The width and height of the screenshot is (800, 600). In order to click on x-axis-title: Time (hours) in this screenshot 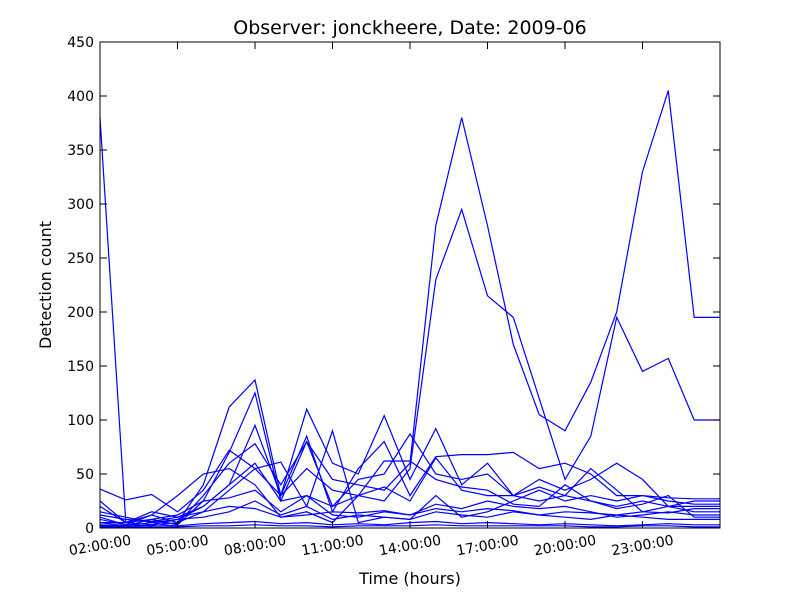, I will do `click(409, 578)`.